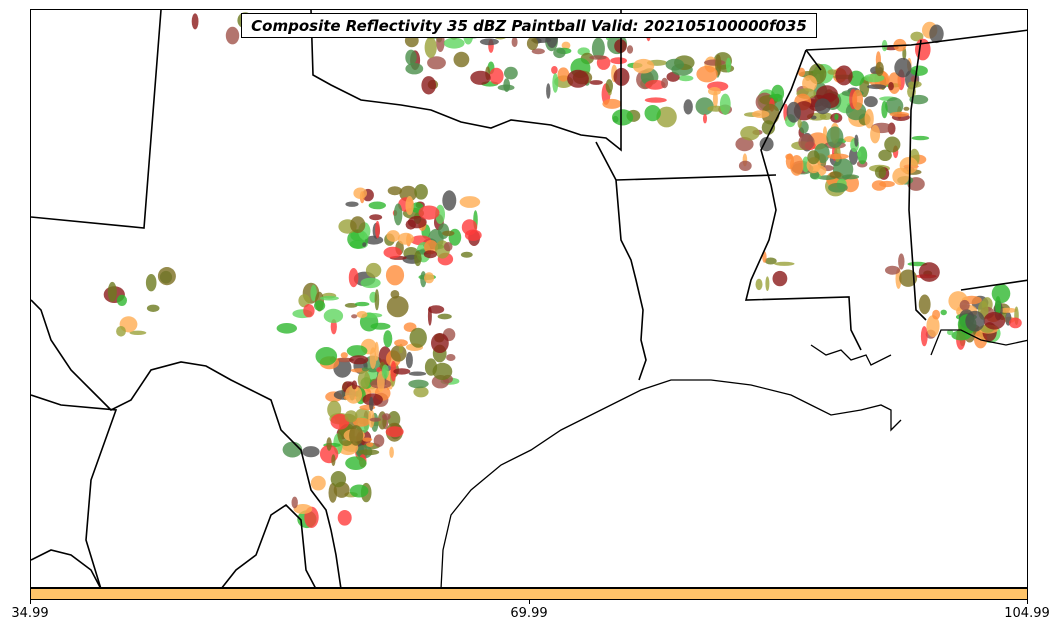  What do you see at coordinates (978, 342) in the screenshot?
I see `mobile-bay` at bounding box center [978, 342].